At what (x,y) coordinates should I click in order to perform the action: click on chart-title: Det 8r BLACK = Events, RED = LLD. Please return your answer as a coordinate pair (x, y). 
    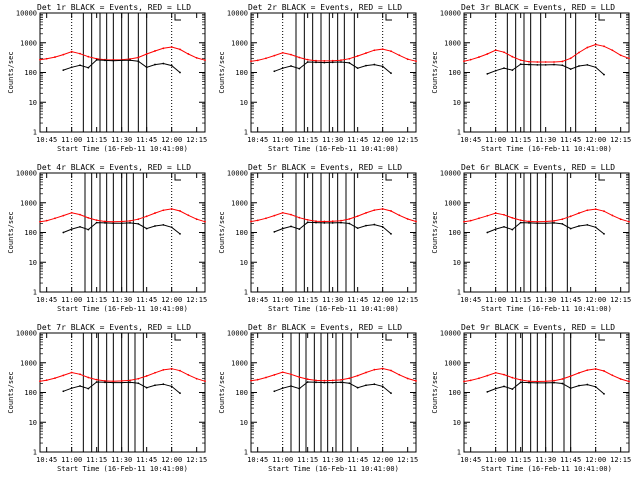
    Looking at the image, I should click on (325, 327).